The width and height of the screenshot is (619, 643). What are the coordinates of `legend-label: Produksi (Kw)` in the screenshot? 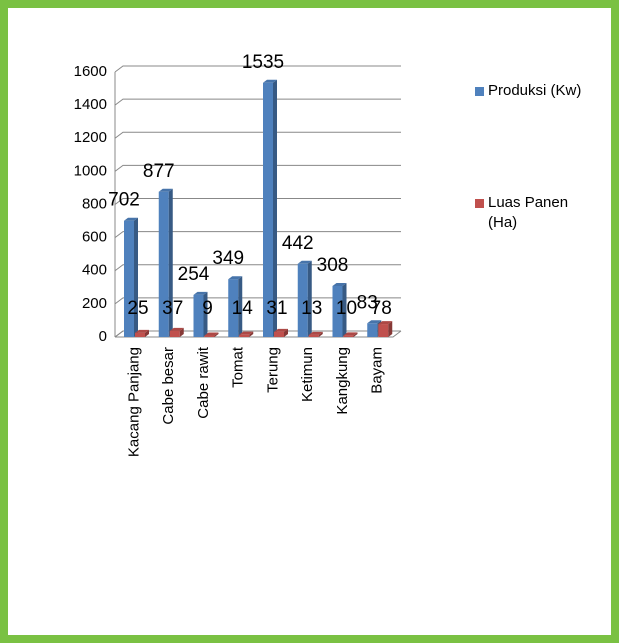 It's located at (535, 90).